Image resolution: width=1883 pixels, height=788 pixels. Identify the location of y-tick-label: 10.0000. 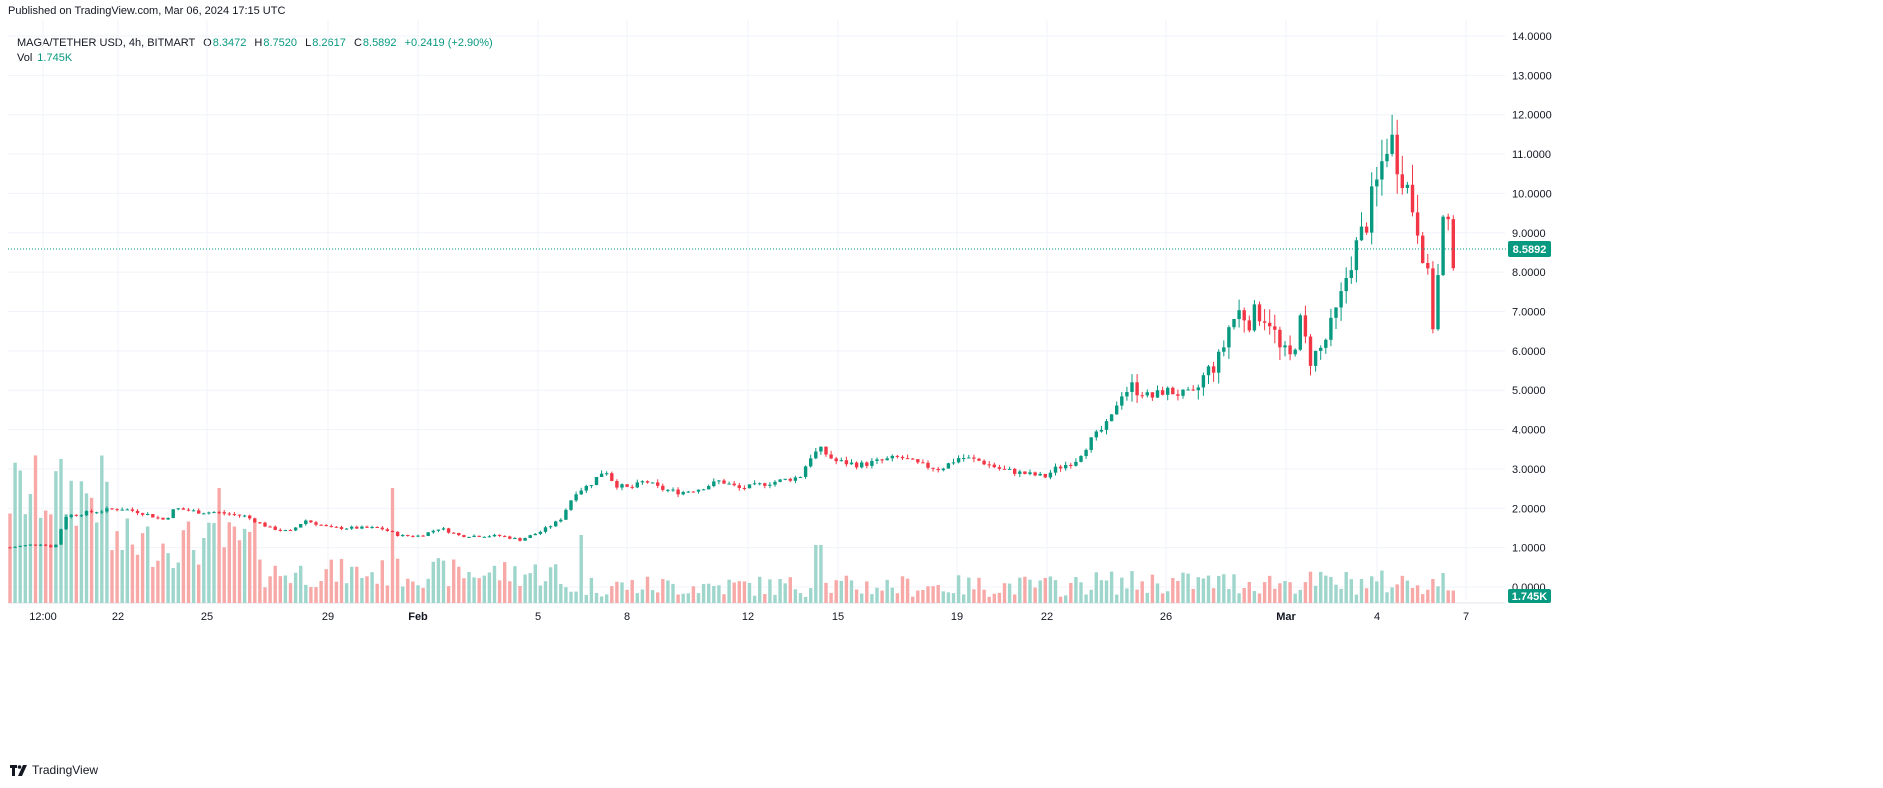
(1532, 194).